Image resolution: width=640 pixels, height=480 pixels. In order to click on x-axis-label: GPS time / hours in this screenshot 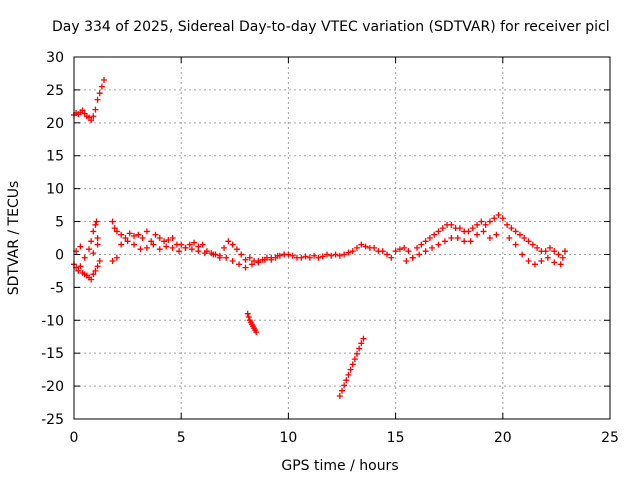, I will do `click(339, 466)`.